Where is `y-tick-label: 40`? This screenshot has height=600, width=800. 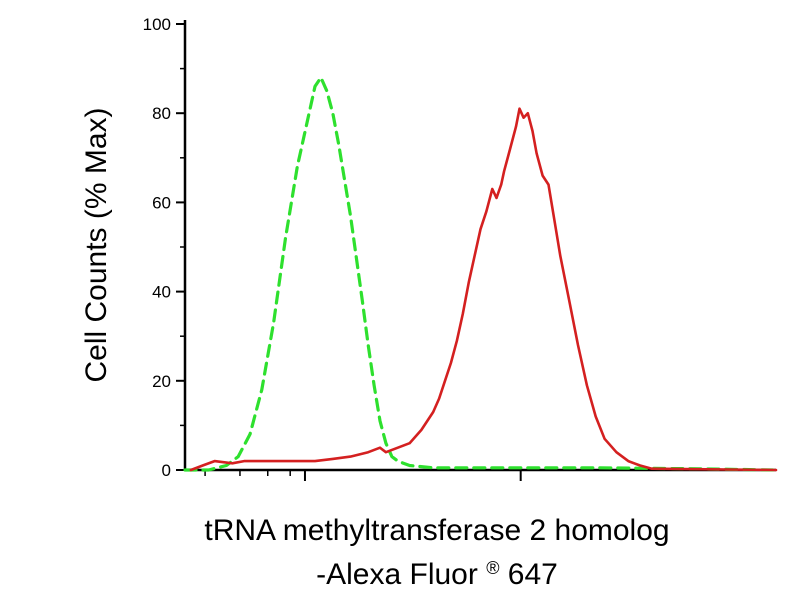
y-tick-label: 40 is located at coordinates (161, 292).